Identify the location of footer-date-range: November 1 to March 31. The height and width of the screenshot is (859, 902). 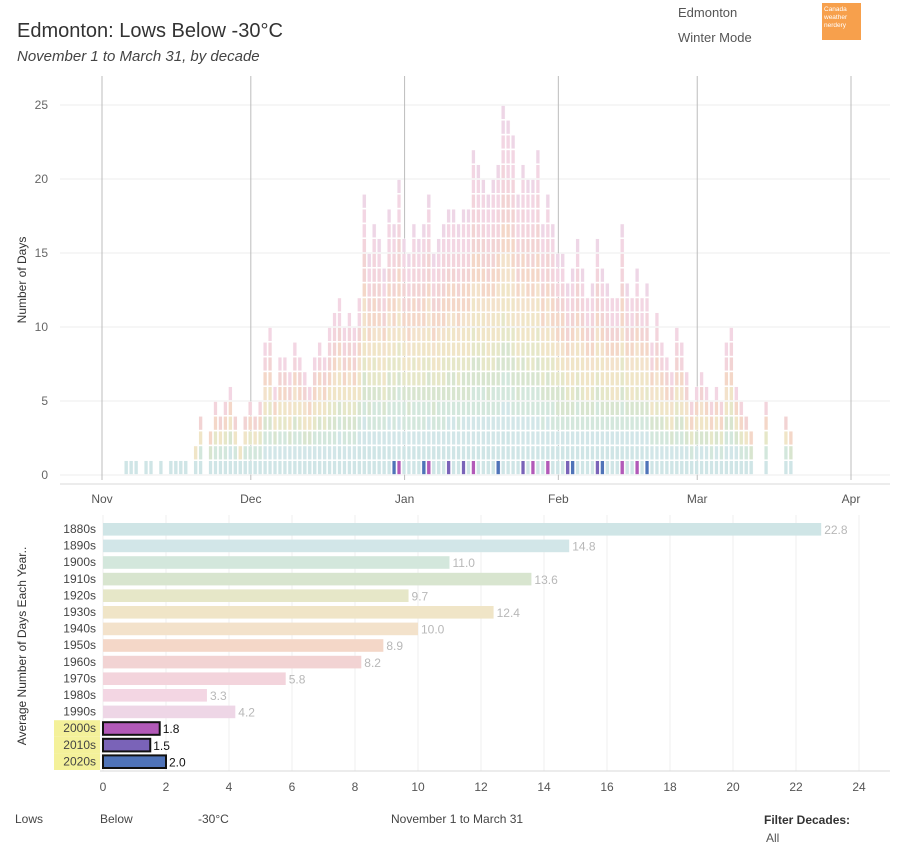
(457, 819).